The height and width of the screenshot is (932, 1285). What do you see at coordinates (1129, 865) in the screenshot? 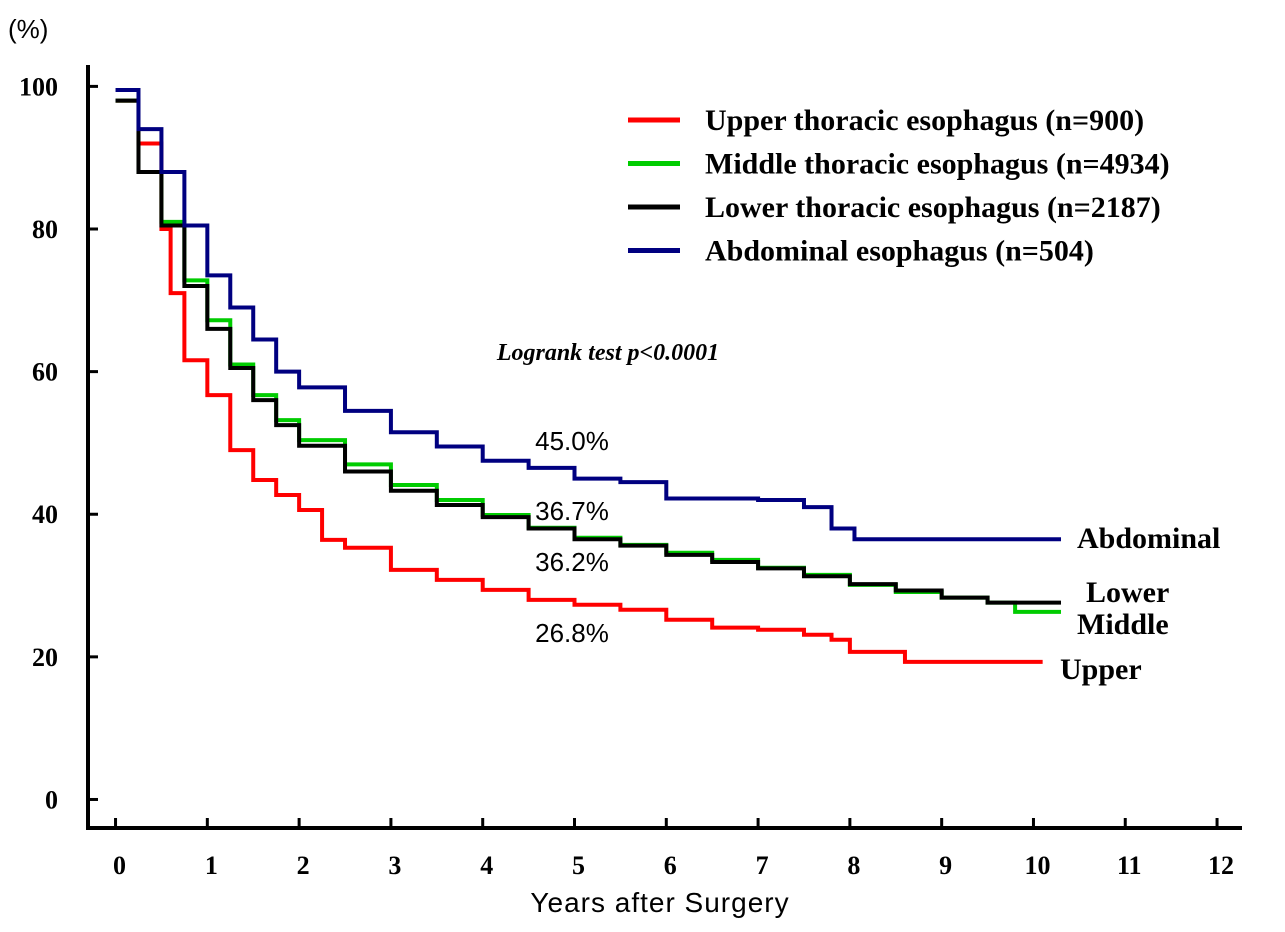
I see `x-tick-label: 11` at bounding box center [1129, 865].